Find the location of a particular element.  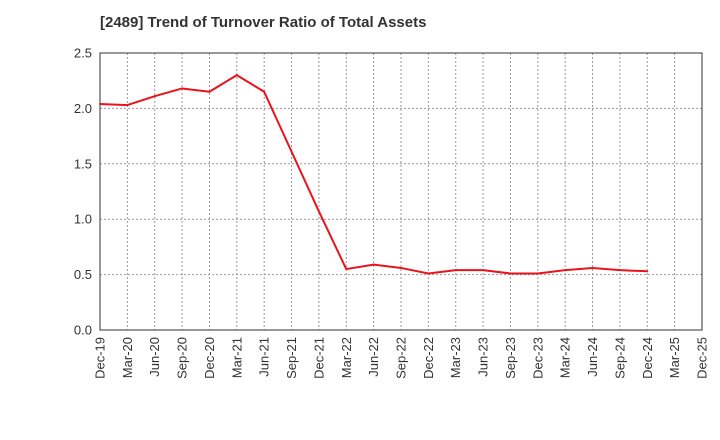

y-tick-label: 1.5 is located at coordinates (83, 163).